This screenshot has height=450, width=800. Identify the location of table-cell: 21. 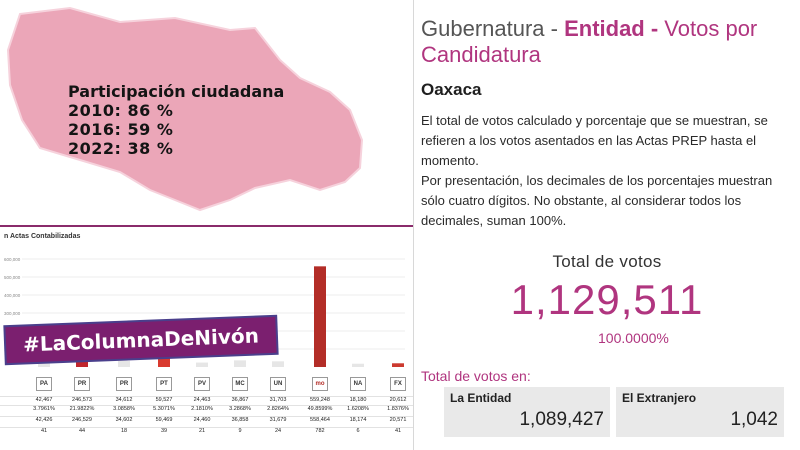
(202, 431).